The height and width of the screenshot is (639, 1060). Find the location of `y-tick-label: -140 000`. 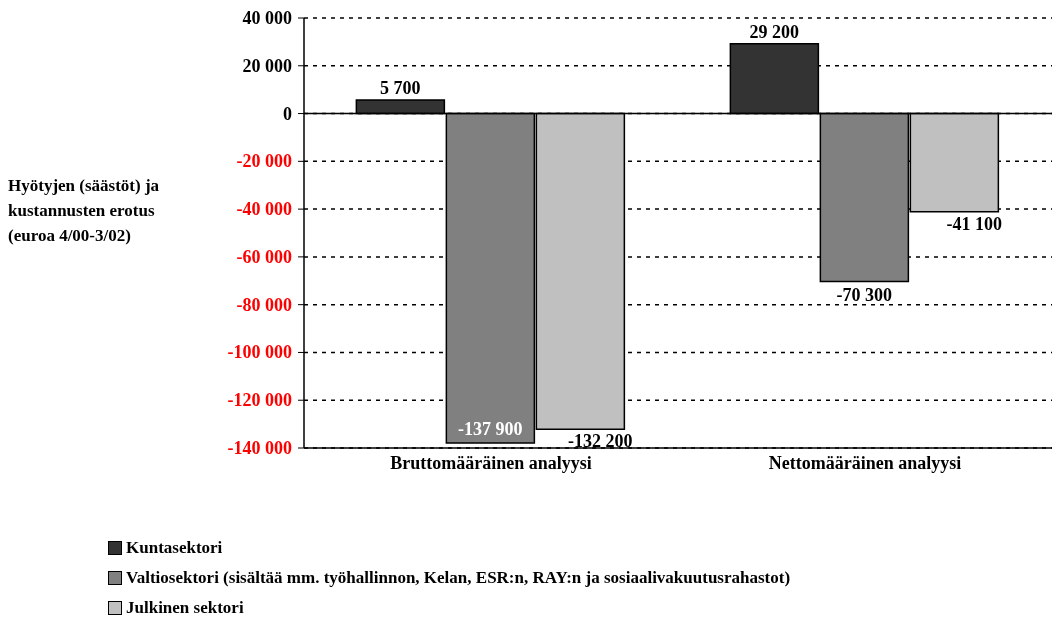

y-tick-label: -140 000 is located at coordinates (259, 448).